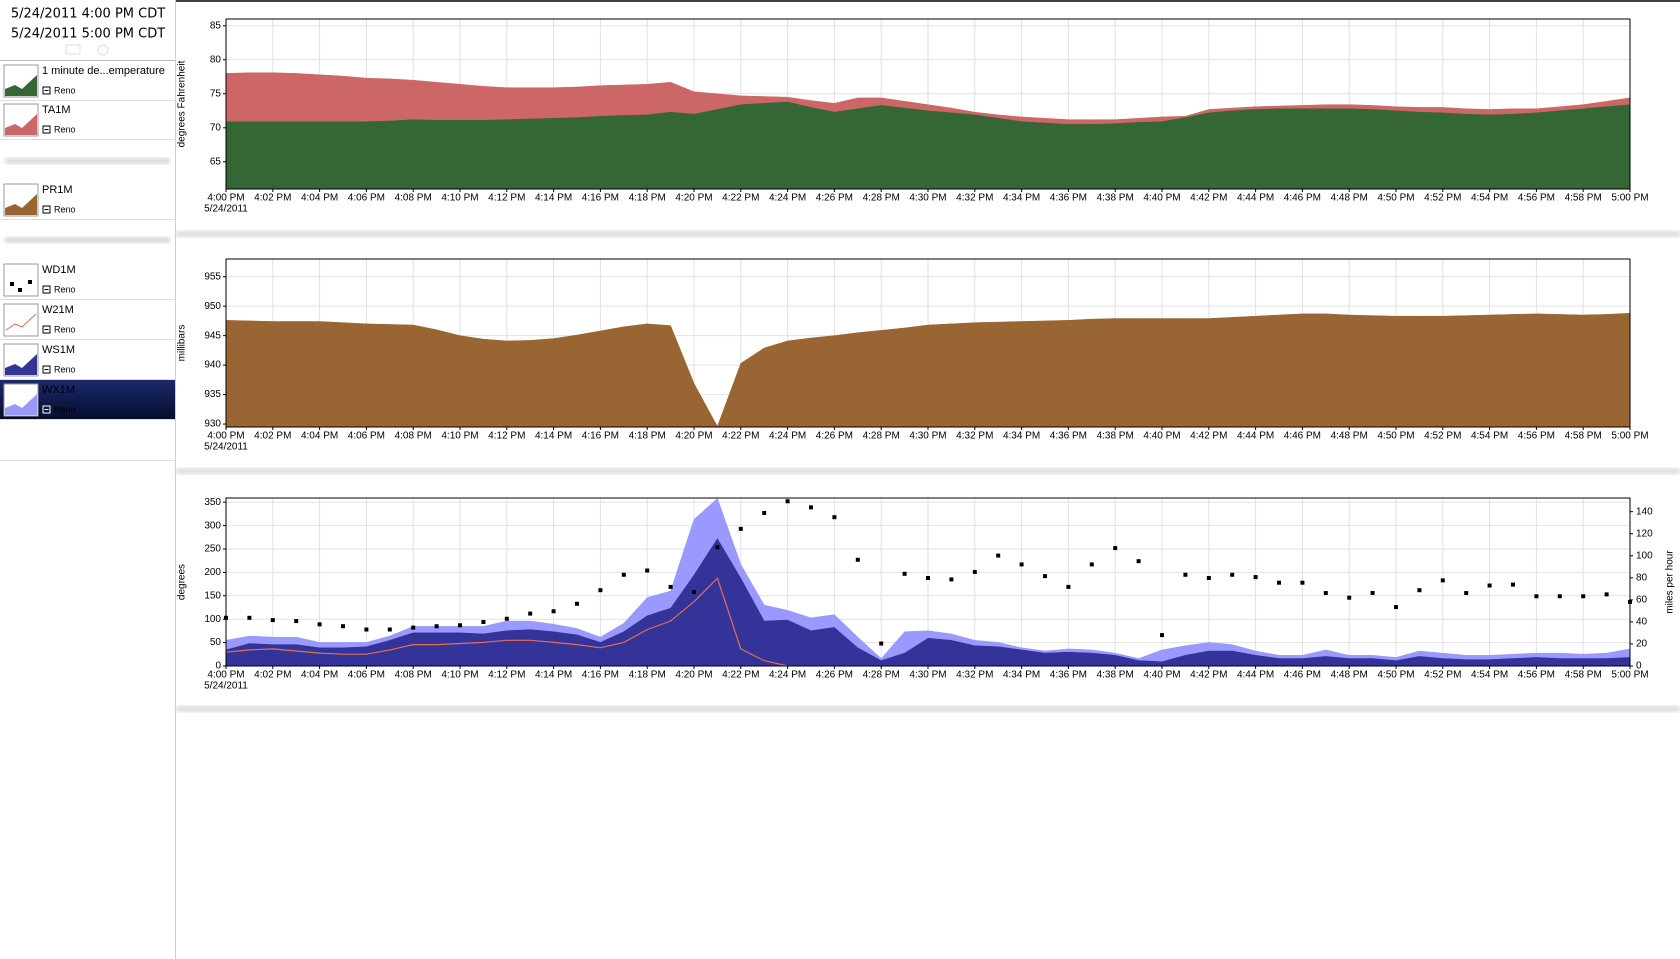  Describe the element at coordinates (319, 675) in the screenshot. I see `x-tick-label: 4:04 PM` at that location.